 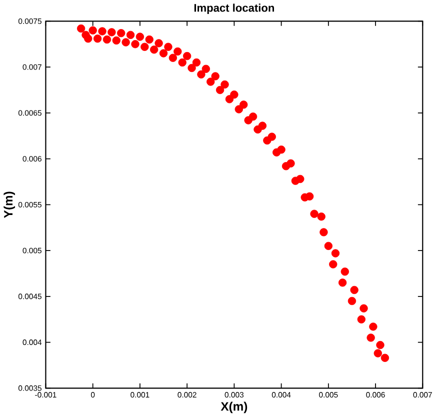 I want to click on y-axis-title: Y(m), so click(x=9, y=205).